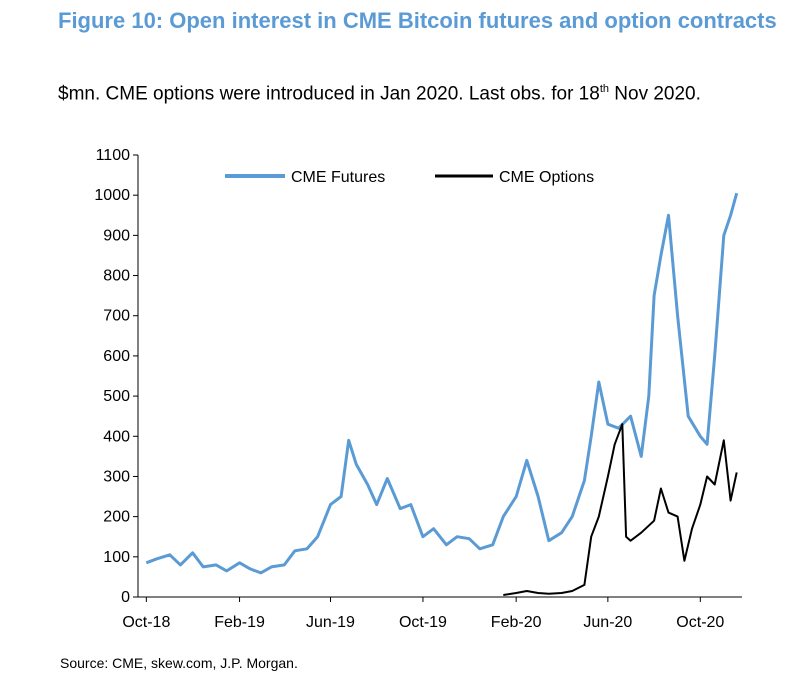 The height and width of the screenshot is (684, 800). What do you see at coordinates (423, 622) in the screenshot?
I see `x-tick-label: Oct-19` at bounding box center [423, 622].